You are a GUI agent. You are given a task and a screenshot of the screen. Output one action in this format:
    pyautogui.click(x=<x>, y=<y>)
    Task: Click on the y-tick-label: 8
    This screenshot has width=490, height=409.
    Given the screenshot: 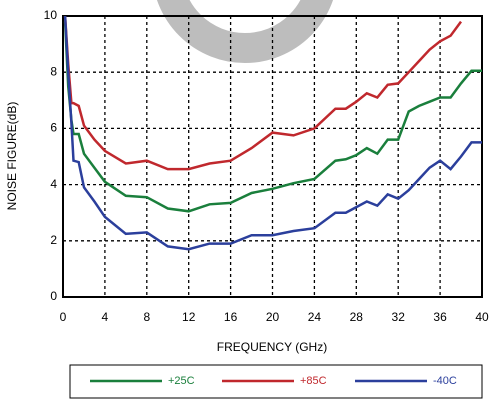 What is the action you would take?
    pyautogui.click(x=53, y=71)
    